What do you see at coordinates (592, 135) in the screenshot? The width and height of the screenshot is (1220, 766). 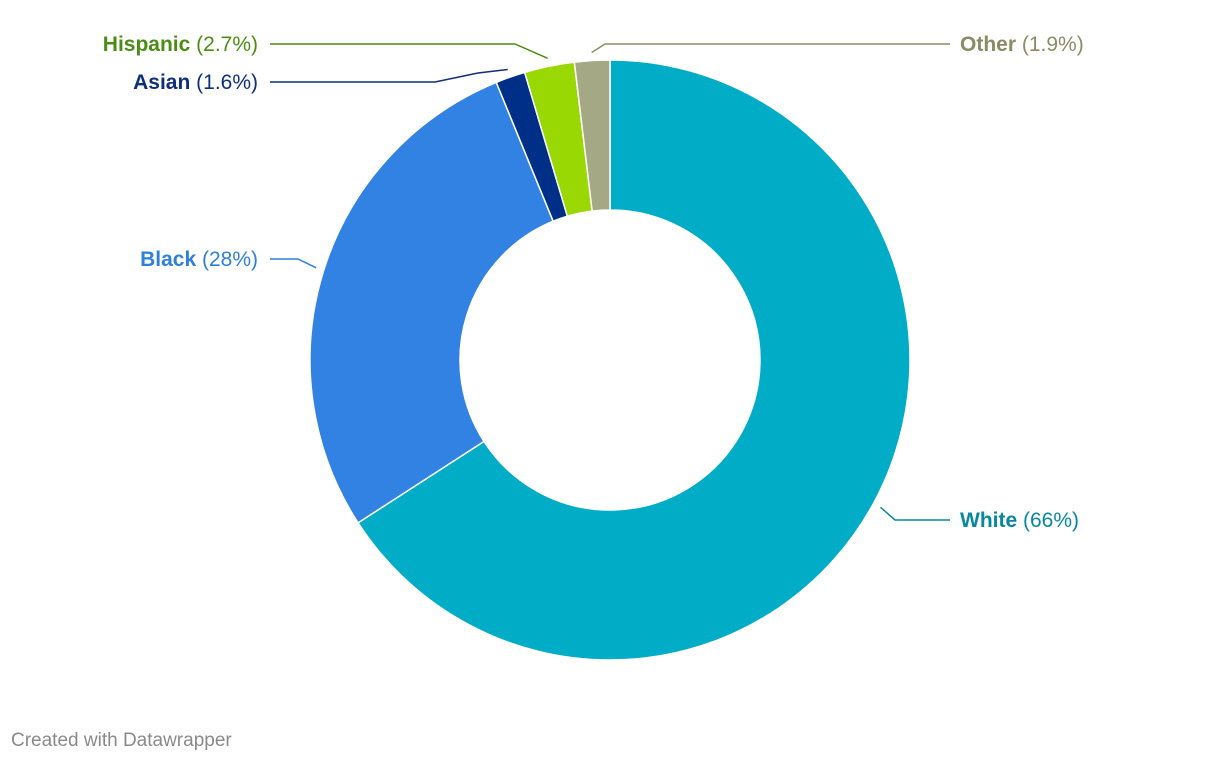 I see `slice-other` at bounding box center [592, 135].